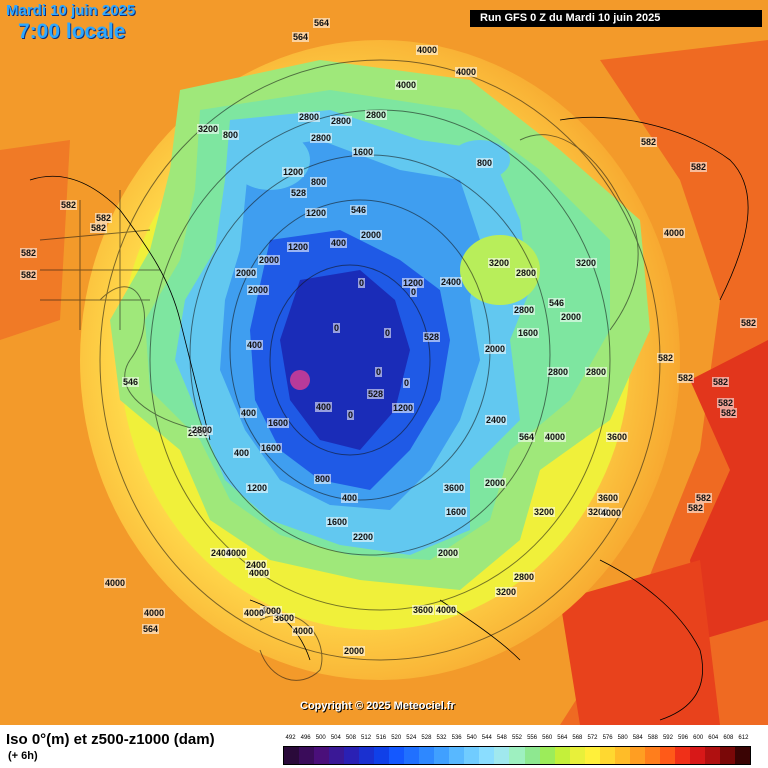 Image resolution: width=768 pixels, height=768 pixels. I want to click on color-scale-tick: 612, so click(743, 738).